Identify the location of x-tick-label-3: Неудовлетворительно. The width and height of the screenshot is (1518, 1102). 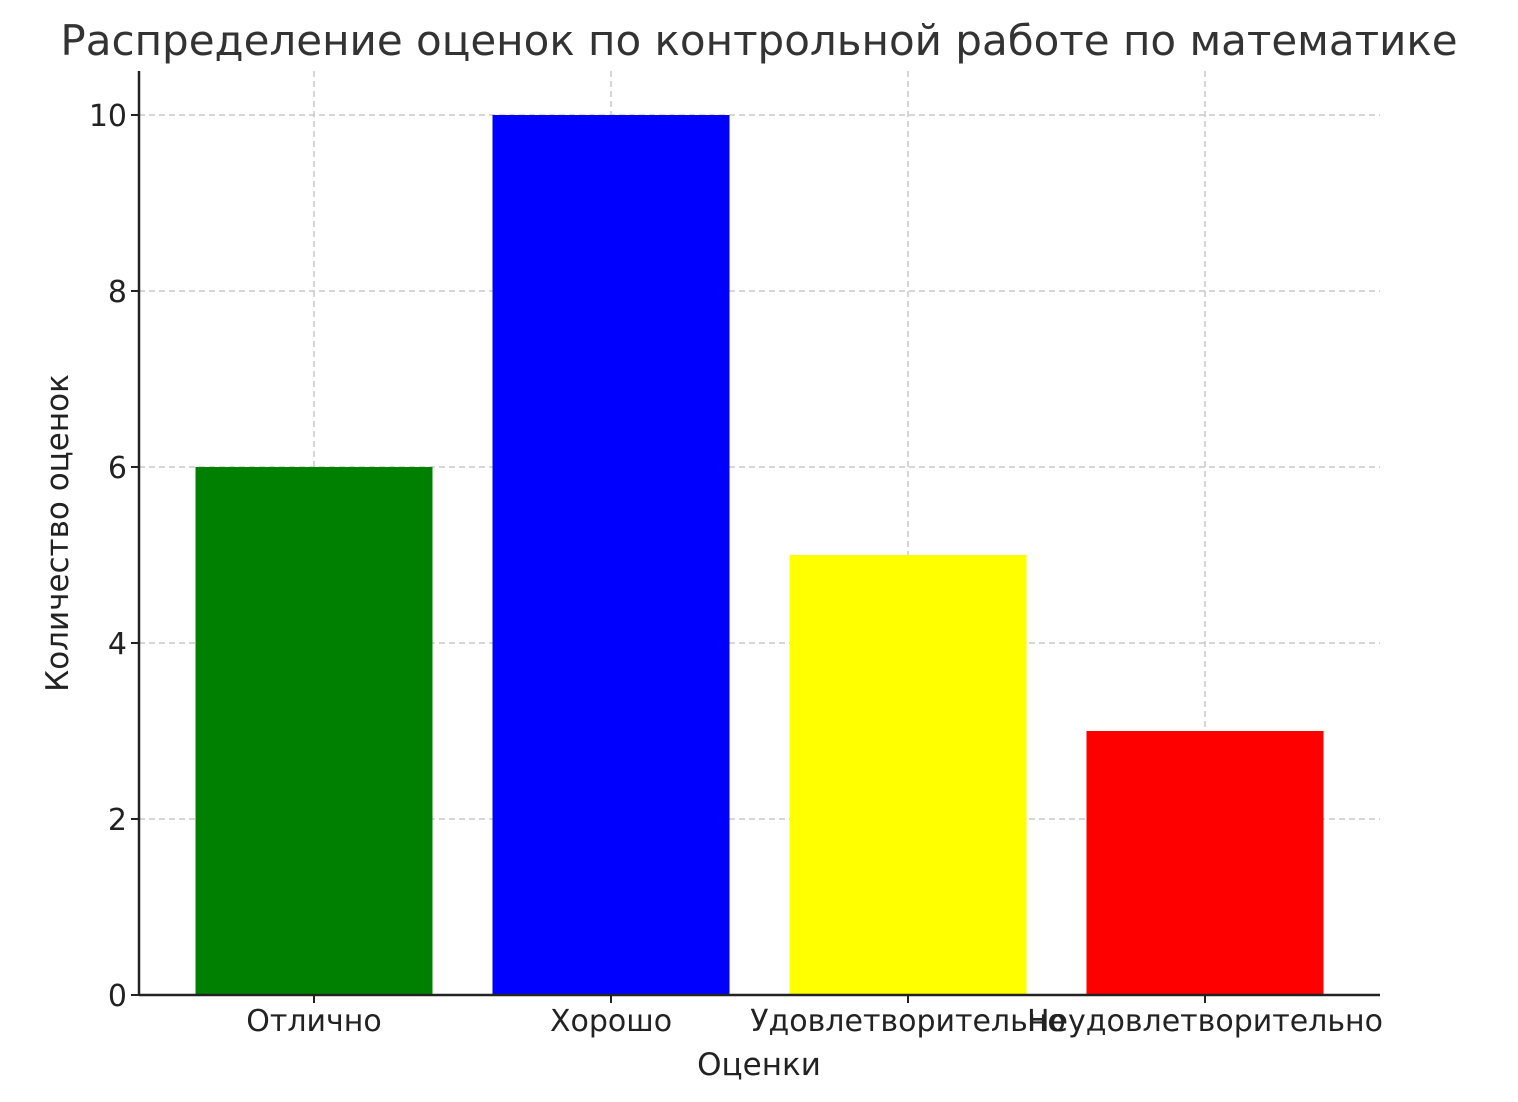
(1205, 1021).